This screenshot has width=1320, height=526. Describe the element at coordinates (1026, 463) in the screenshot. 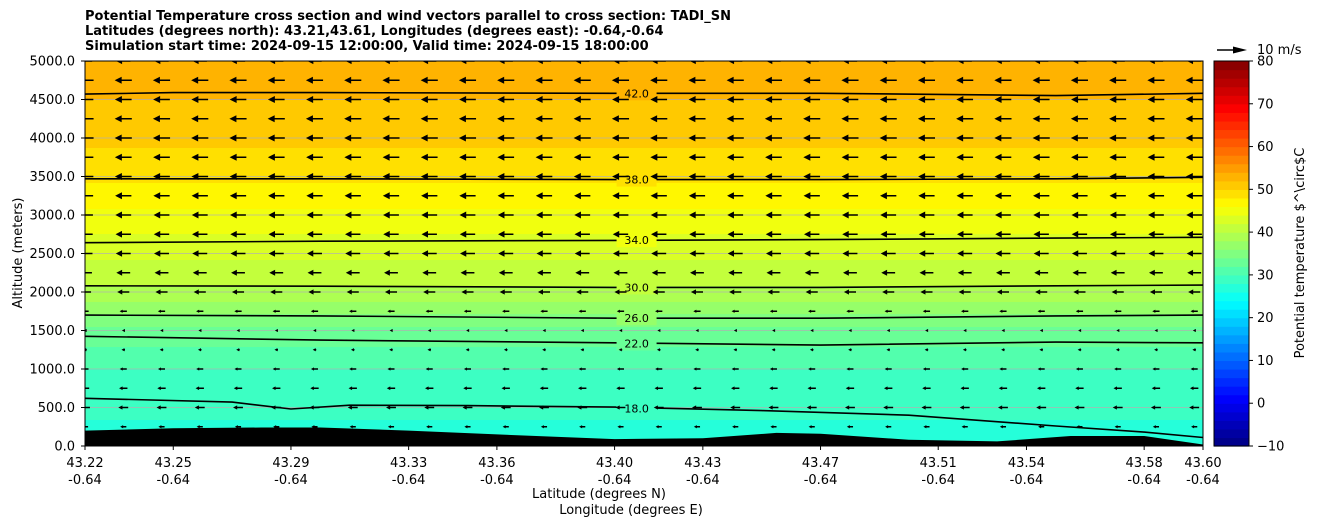

I see `x-tick-label: 43.54` at that location.